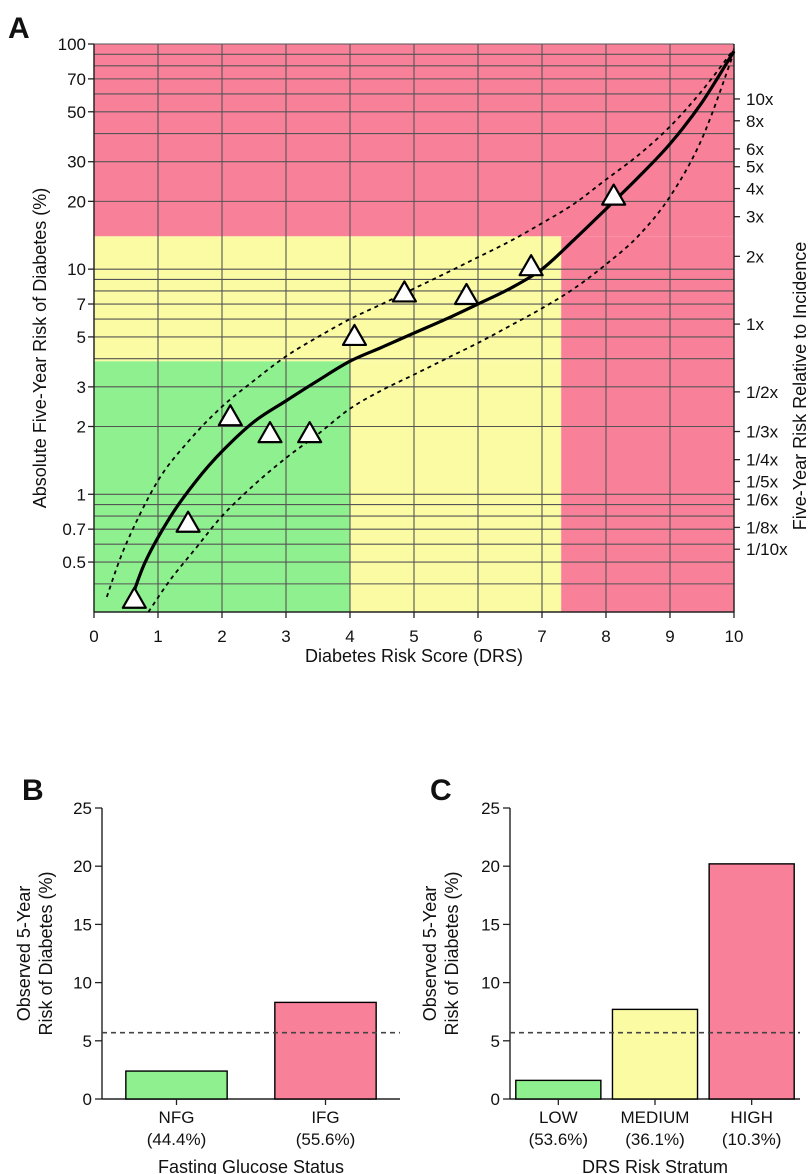 This screenshot has width=808, height=1174. I want to click on x-tick-label: 10, so click(734, 636).